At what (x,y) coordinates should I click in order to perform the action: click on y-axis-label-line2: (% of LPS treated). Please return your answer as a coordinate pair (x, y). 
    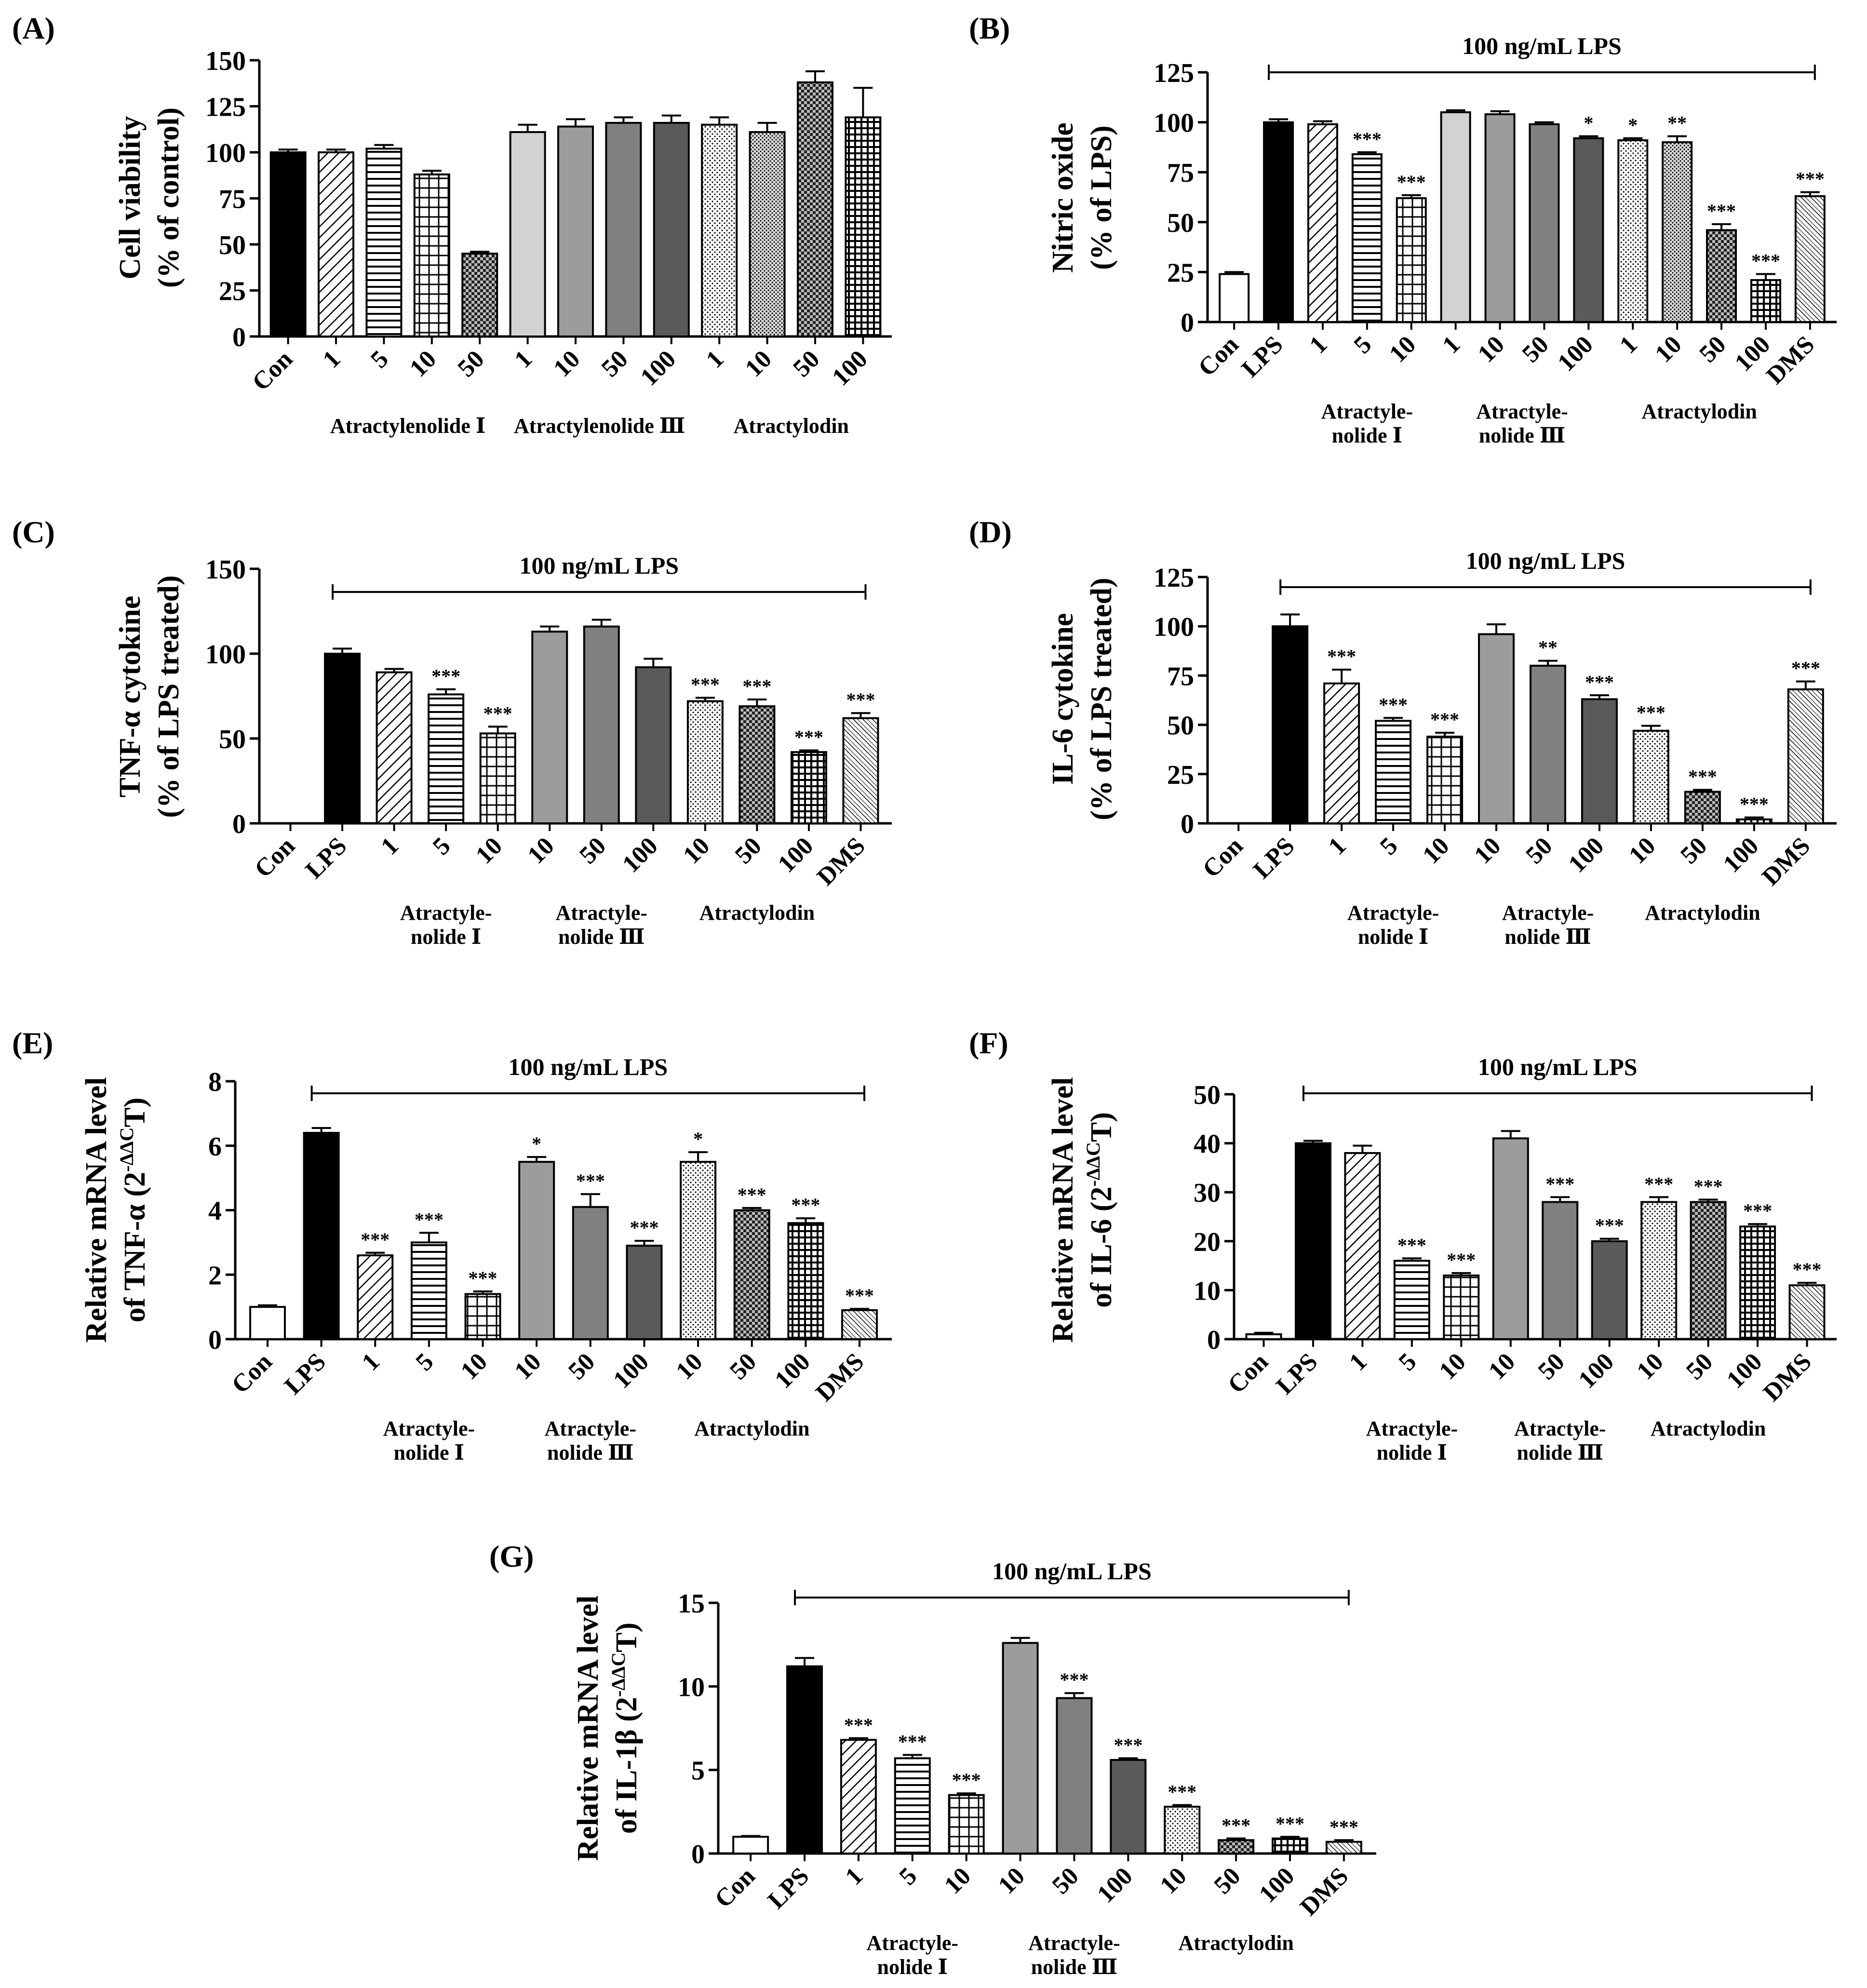
    Looking at the image, I should click on (1101, 699).